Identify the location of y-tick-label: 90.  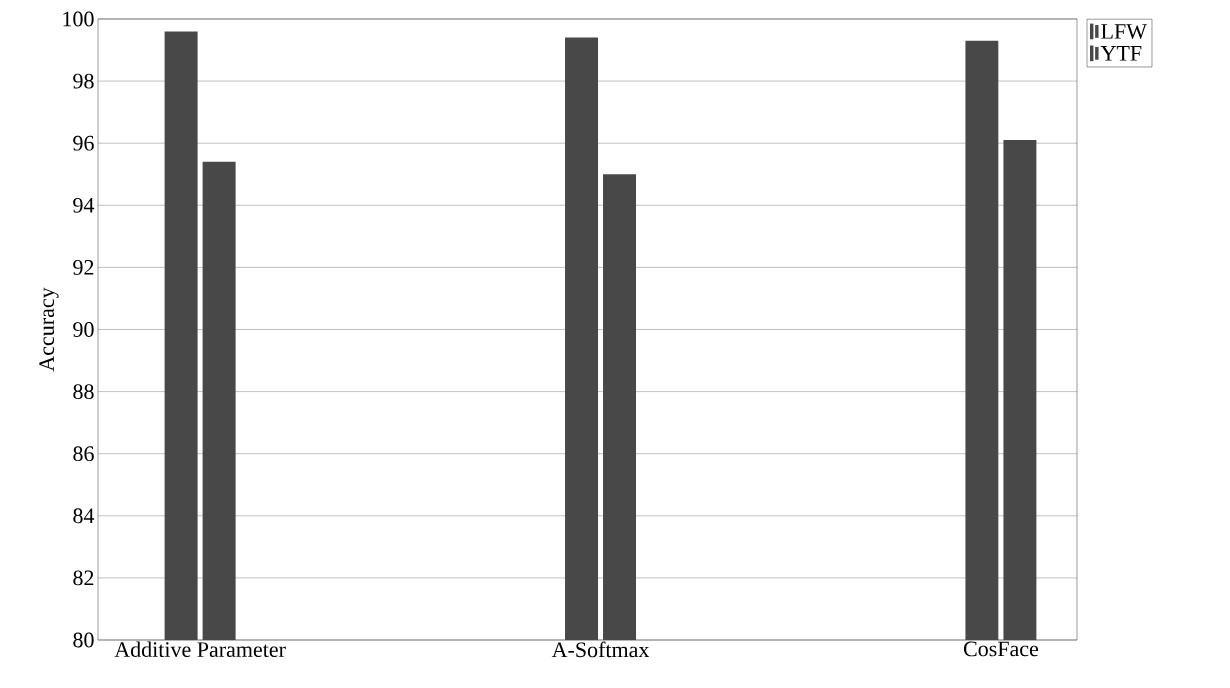
(83, 329).